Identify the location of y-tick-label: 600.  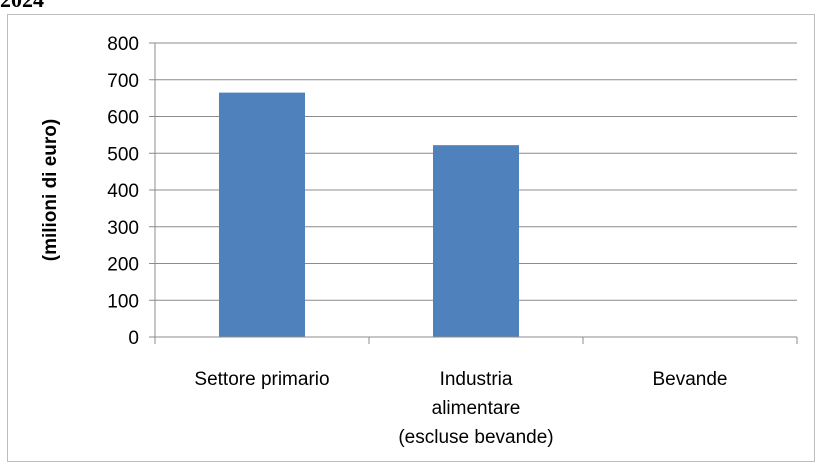
(123, 118).